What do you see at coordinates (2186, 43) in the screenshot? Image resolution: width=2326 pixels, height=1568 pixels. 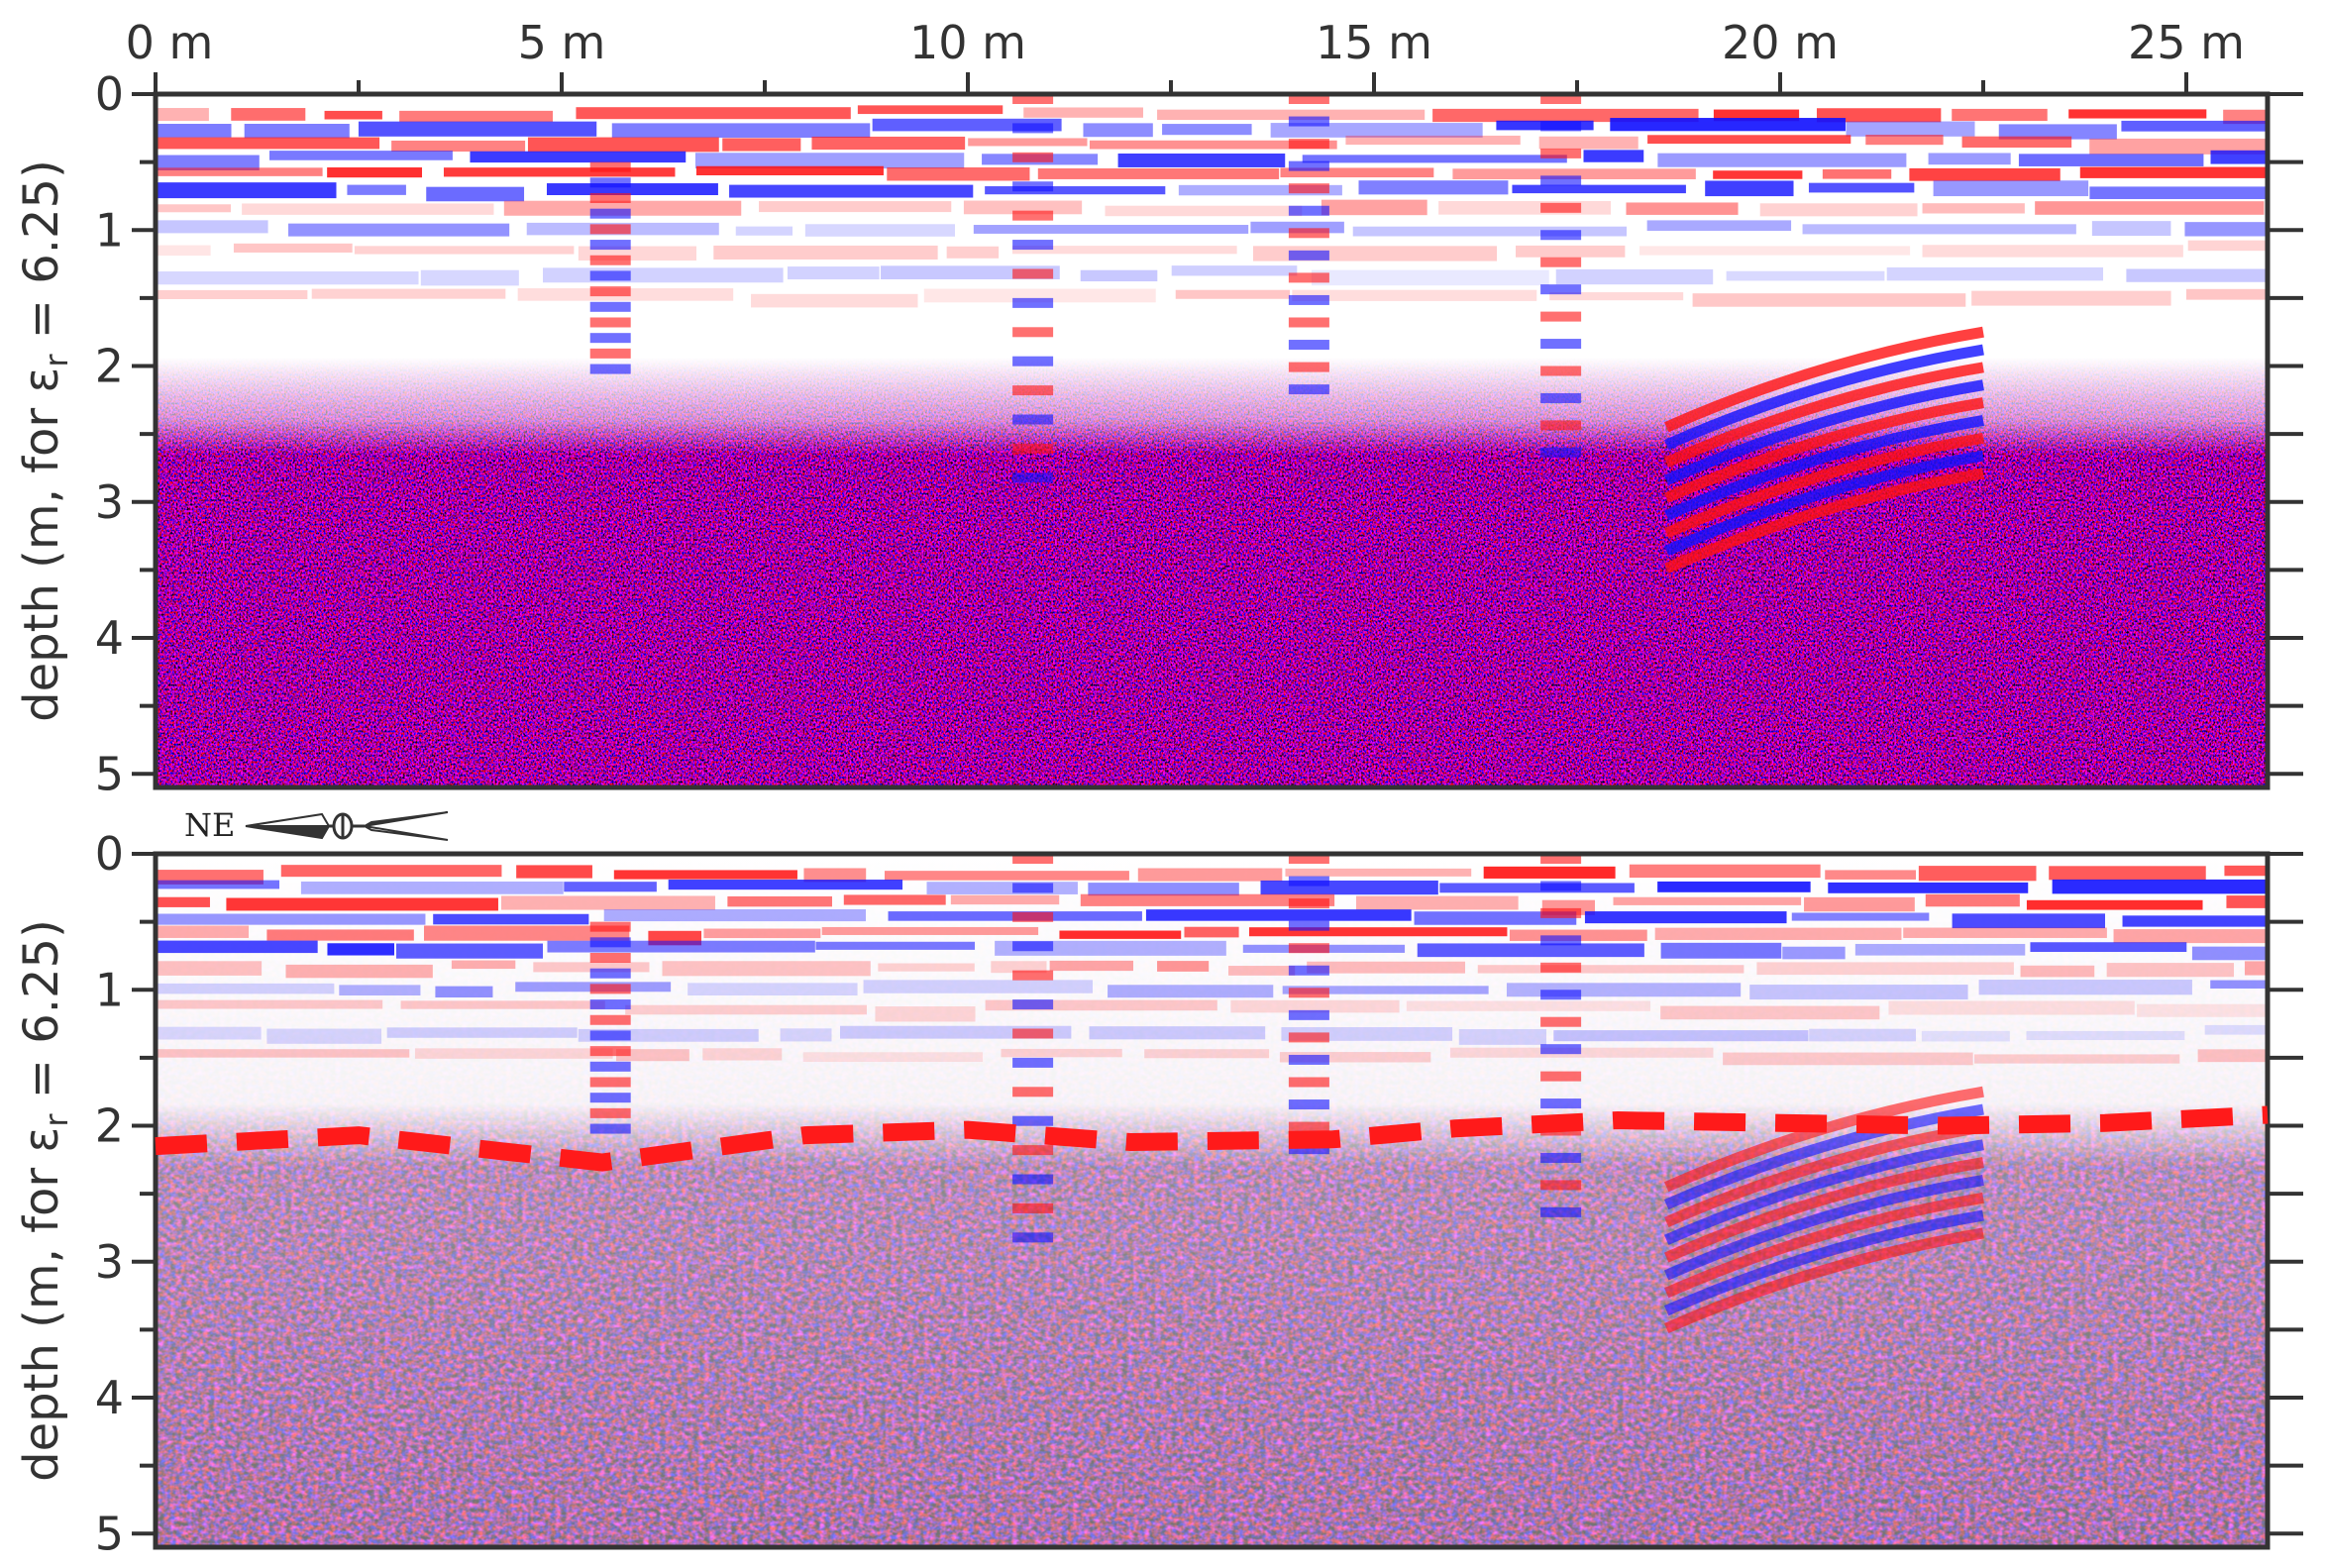 I see `x-tick-label: 25 m` at bounding box center [2186, 43].